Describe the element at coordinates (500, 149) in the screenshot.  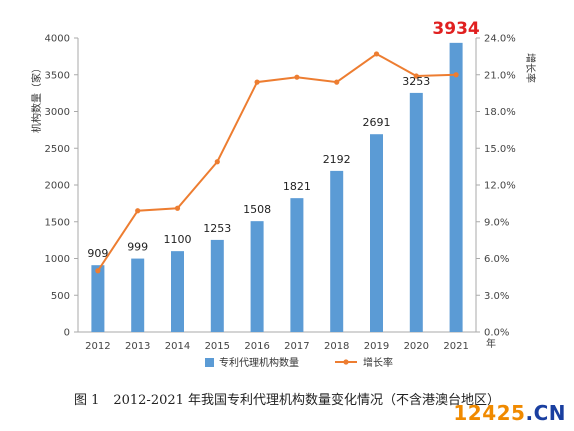
I see `right-tick-label: 15.0%` at that location.